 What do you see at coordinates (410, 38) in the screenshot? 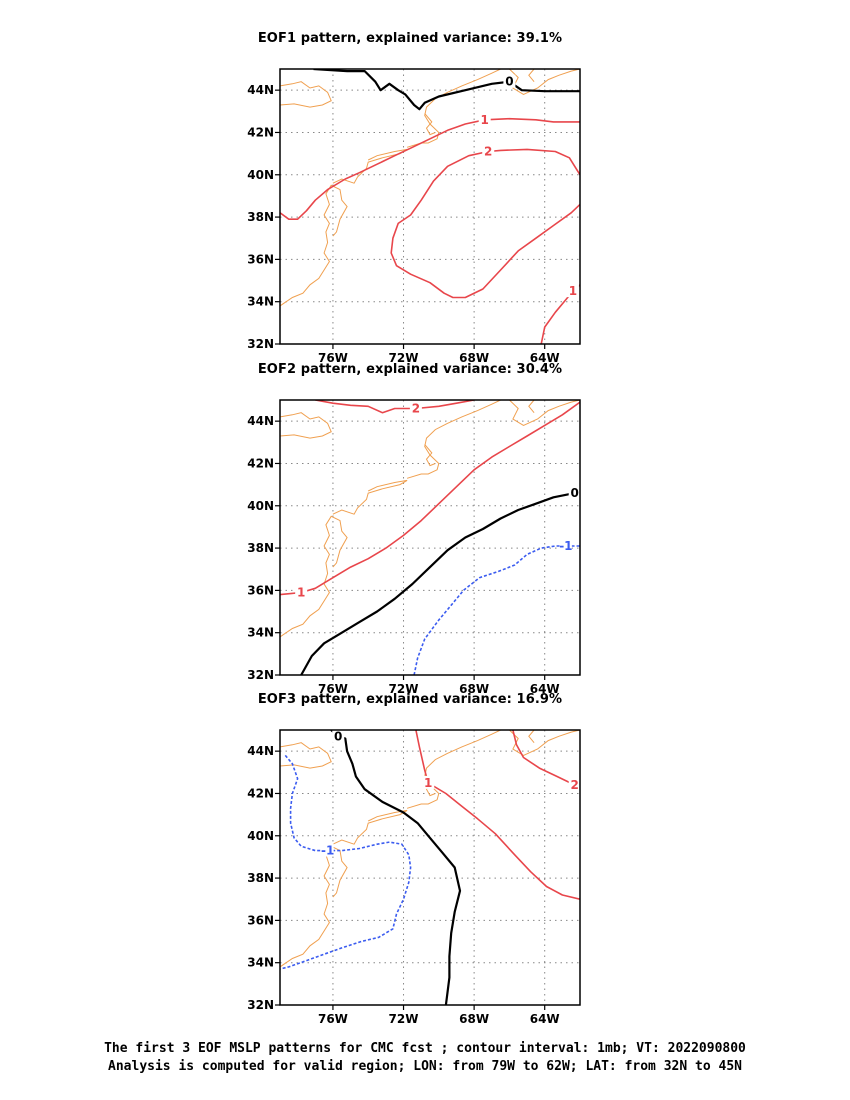
I see `eof1-title: EOF1 pattern, explained variance: 39.1%` at bounding box center [410, 38].